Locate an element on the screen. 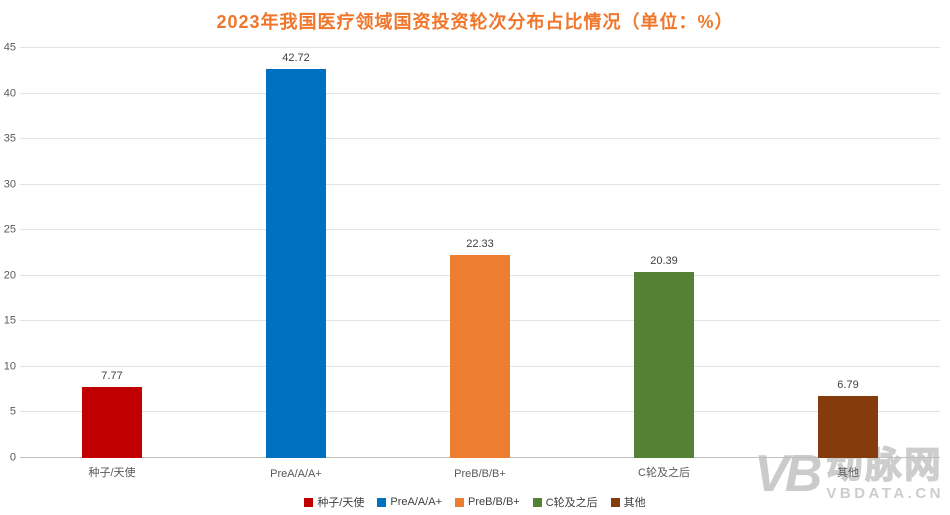 The height and width of the screenshot is (515, 950). x-axis-label: PreB/B/B+ is located at coordinates (480, 474).